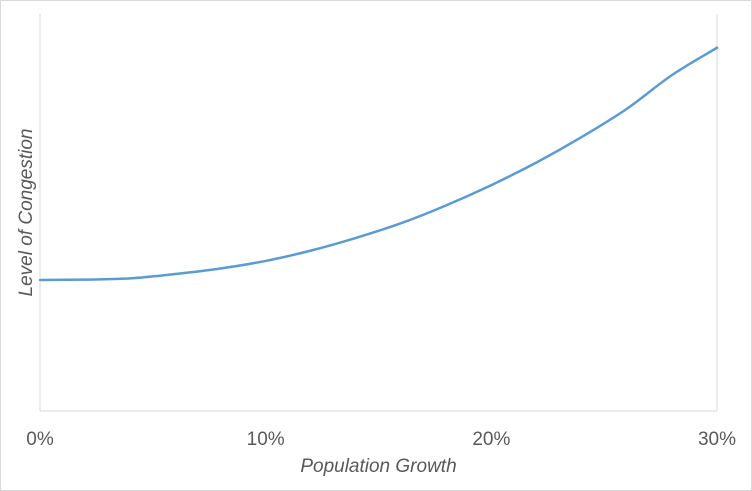 The height and width of the screenshot is (491, 752). What do you see at coordinates (381, 439) in the screenshot?
I see `x-tick-labels: 0% 10% 20% 30%` at bounding box center [381, 439].